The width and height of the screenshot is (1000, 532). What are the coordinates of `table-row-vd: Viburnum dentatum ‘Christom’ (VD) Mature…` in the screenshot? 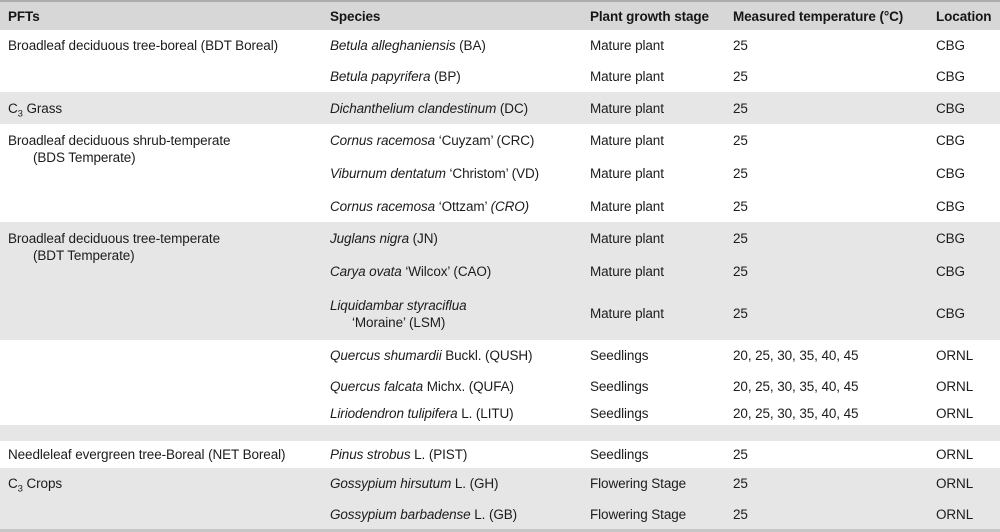 It's located at (500, 173).